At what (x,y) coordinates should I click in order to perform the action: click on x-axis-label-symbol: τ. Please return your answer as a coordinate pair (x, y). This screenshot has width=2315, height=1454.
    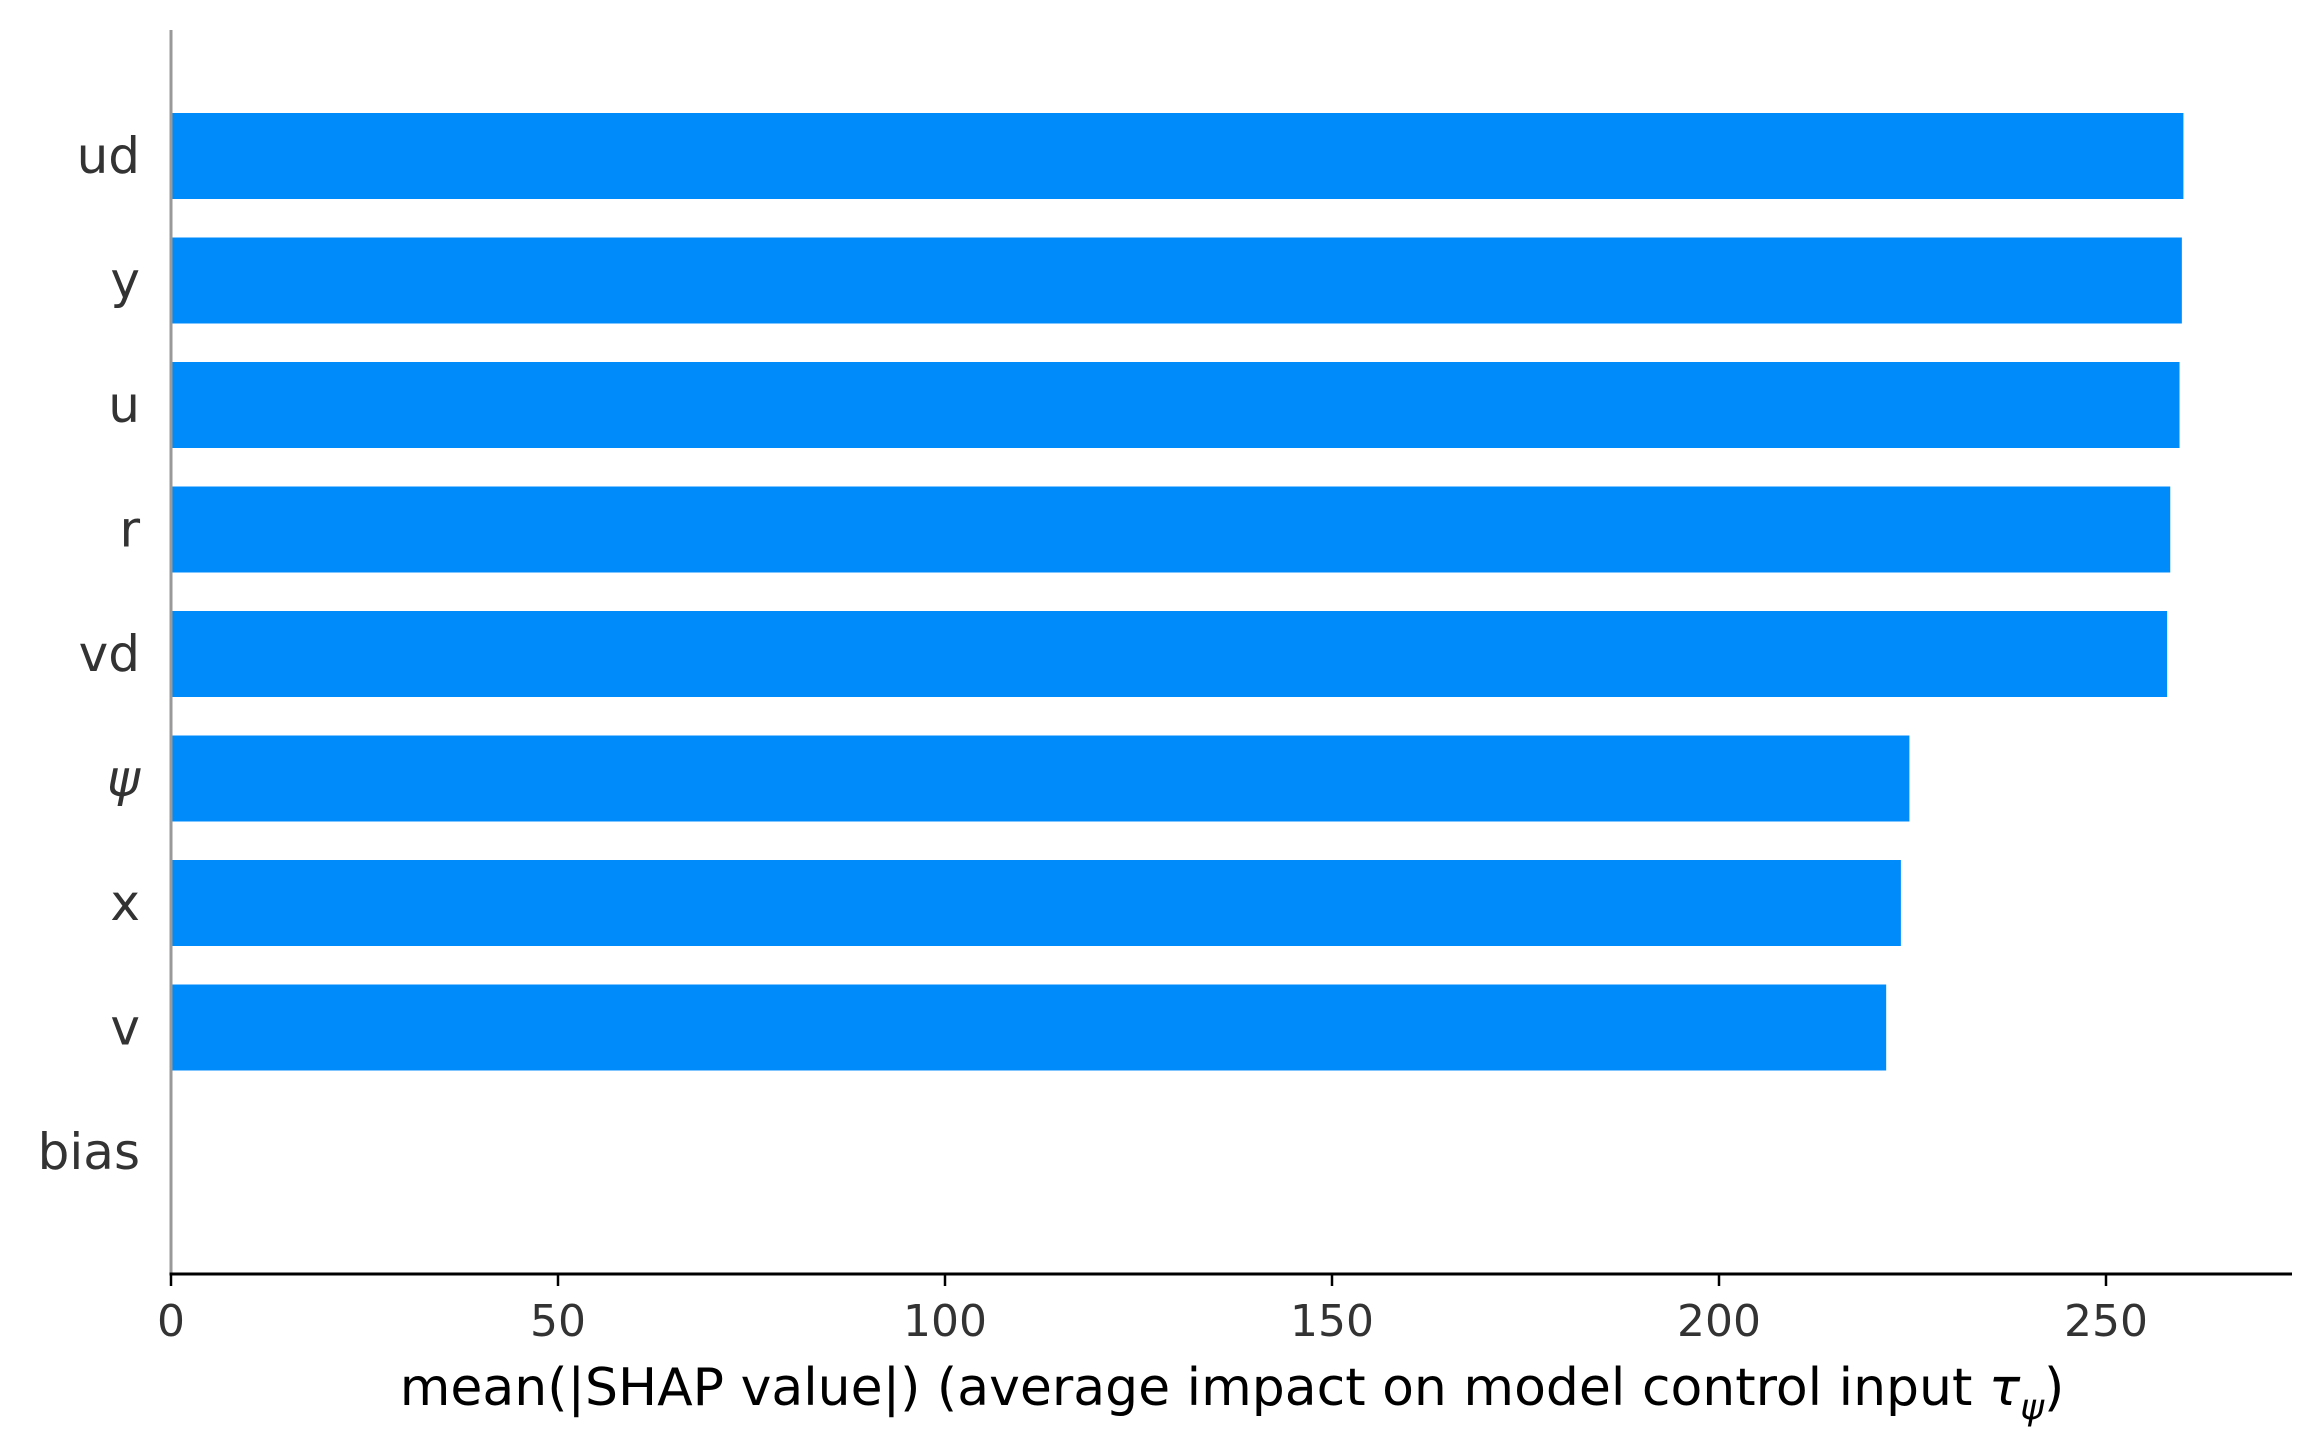
    Looking at the image, I should click on (2005, 1388).